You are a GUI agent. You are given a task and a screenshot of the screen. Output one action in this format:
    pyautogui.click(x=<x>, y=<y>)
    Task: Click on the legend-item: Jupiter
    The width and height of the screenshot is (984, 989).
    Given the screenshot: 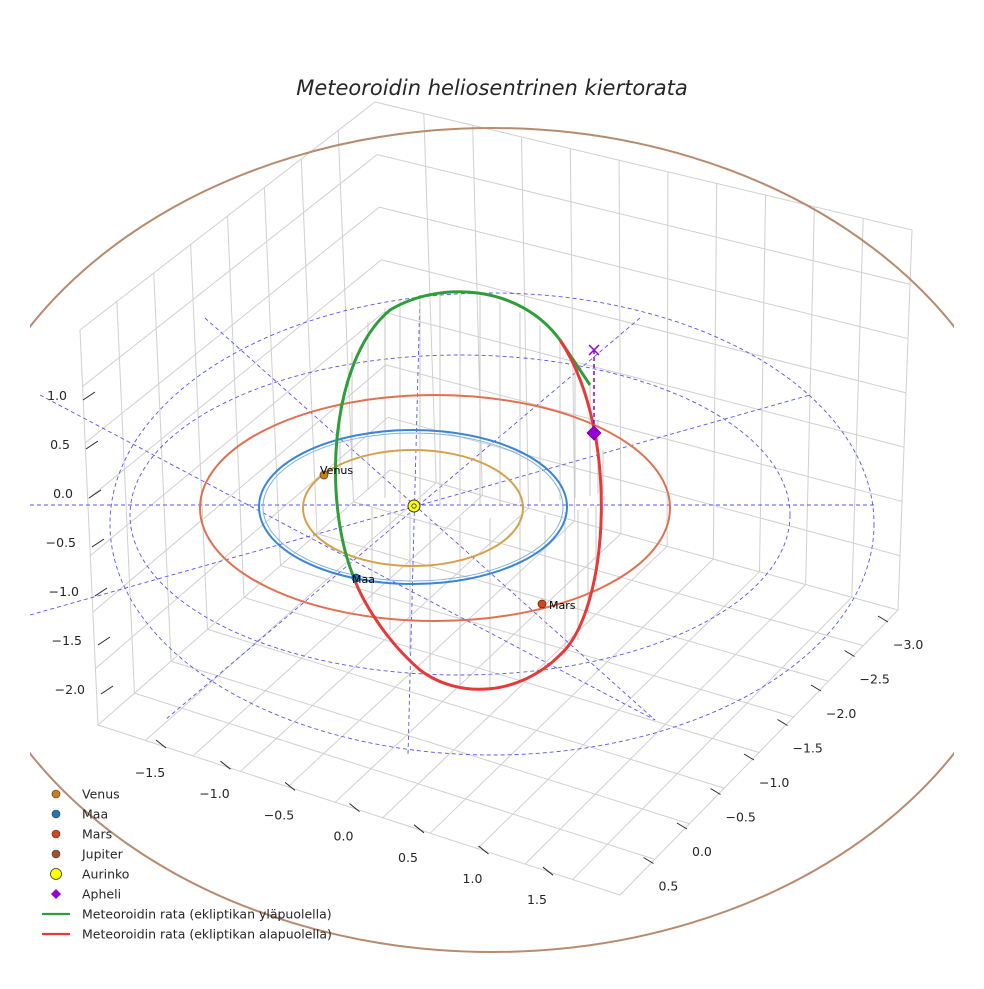 What is the action you would take?
    pyautogui.click(x=87, y=854)
    